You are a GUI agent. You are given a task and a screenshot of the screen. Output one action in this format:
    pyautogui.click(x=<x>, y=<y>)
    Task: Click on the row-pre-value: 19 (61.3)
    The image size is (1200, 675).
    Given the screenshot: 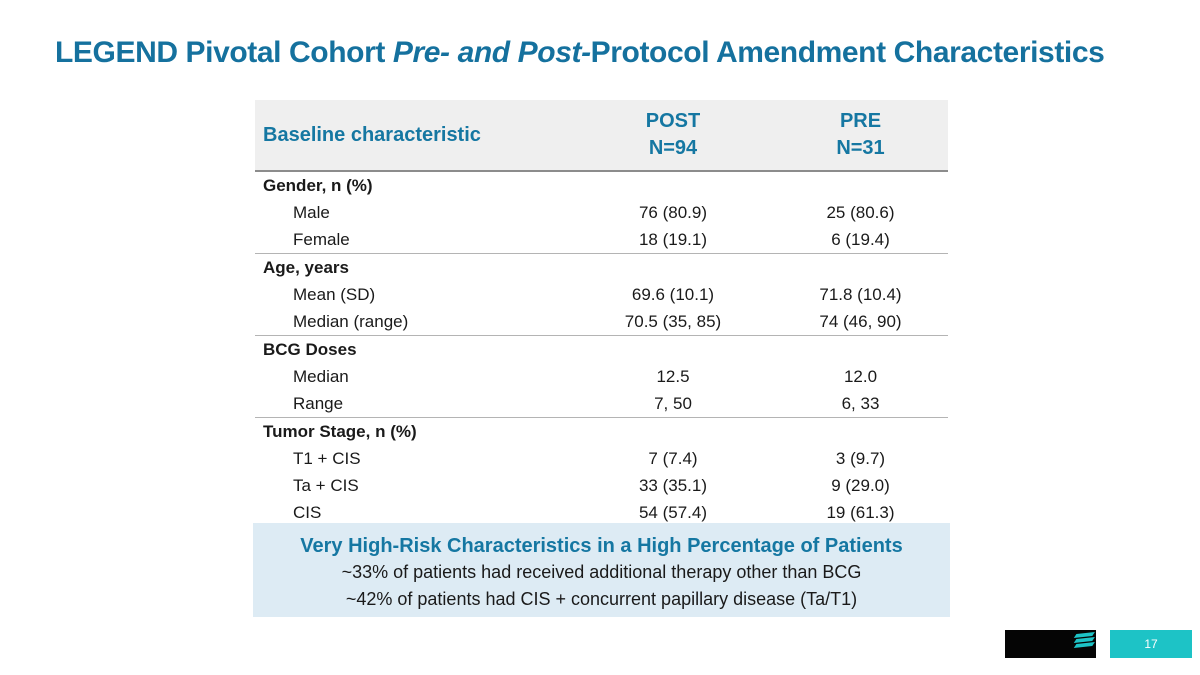 What is the action you would take?
    pyautogui.click(x=860, y=512)
    